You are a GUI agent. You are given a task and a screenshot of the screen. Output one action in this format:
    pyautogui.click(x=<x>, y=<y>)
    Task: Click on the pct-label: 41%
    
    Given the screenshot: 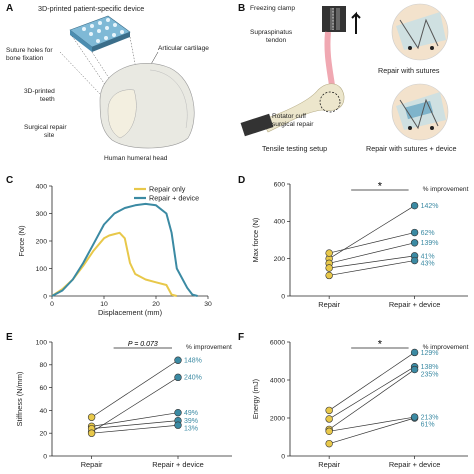 What is the action you would take?
    pyautogui.click(x=428, y=256)
    